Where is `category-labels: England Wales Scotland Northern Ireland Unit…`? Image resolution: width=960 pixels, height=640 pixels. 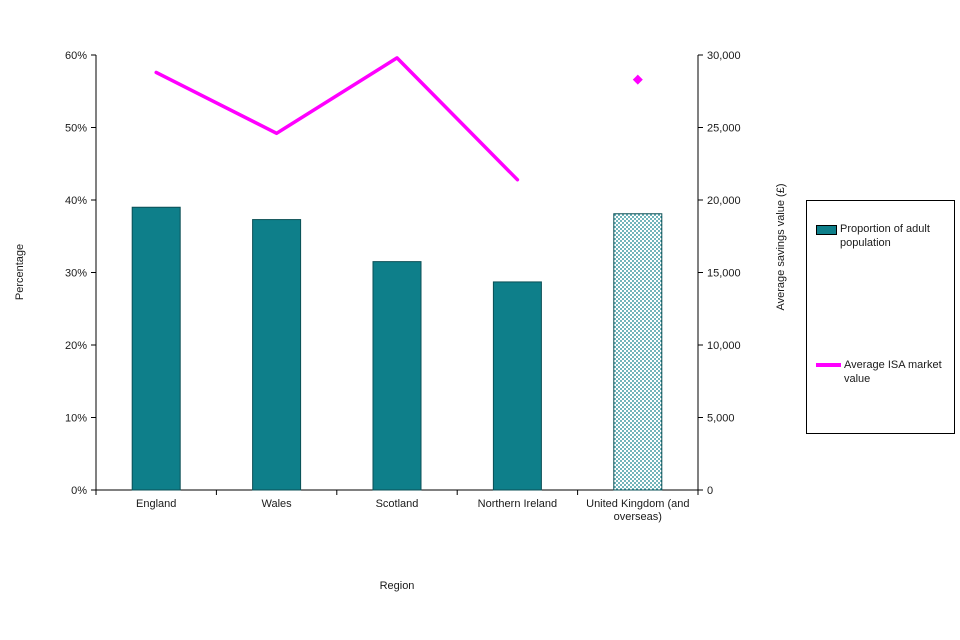 category-labels: England Wales Scotland Northern Ireland Unit… is located at coordinates (412, 510).